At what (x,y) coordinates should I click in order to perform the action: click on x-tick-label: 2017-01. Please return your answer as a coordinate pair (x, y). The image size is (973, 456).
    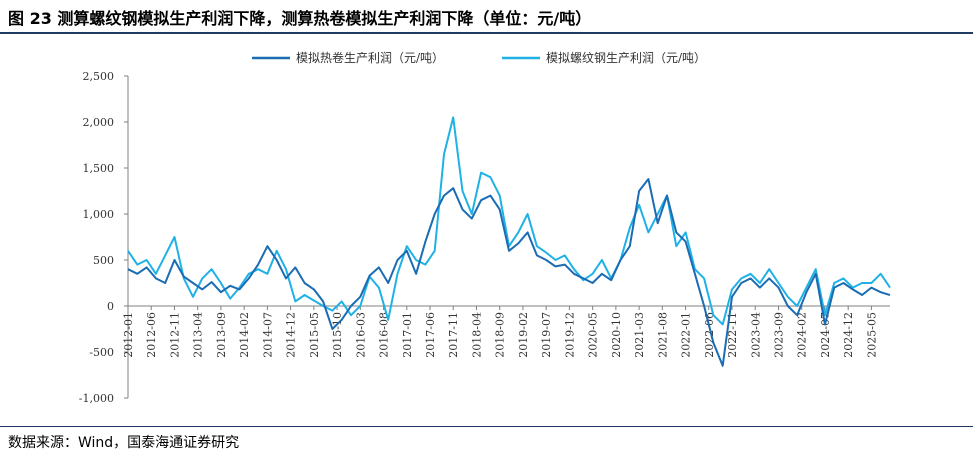
    Looking at the image, I should click on (407, 335).